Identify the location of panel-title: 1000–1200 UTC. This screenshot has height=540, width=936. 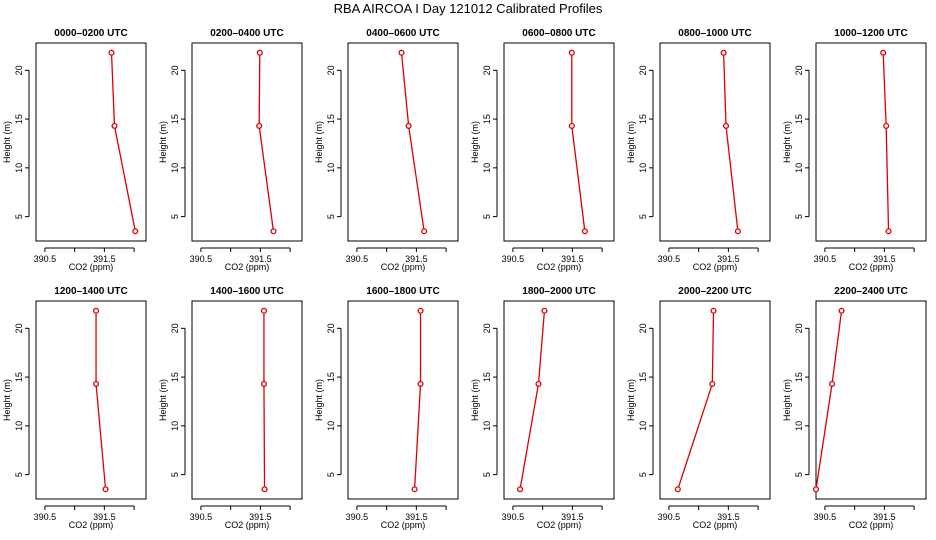
(870, 33).